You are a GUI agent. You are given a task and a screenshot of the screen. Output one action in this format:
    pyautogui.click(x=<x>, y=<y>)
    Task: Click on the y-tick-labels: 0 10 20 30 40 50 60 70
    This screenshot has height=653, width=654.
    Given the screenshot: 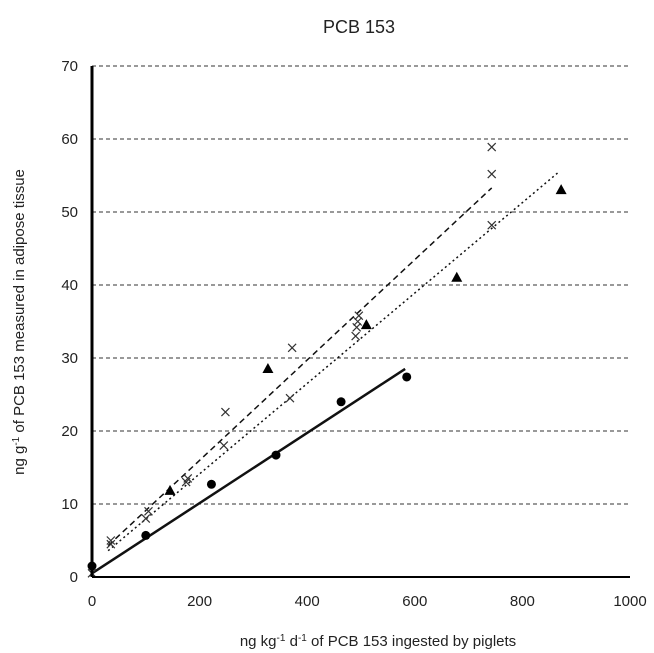 What is the action you would take?
    pyautogui.click(x=69, y=322)
    